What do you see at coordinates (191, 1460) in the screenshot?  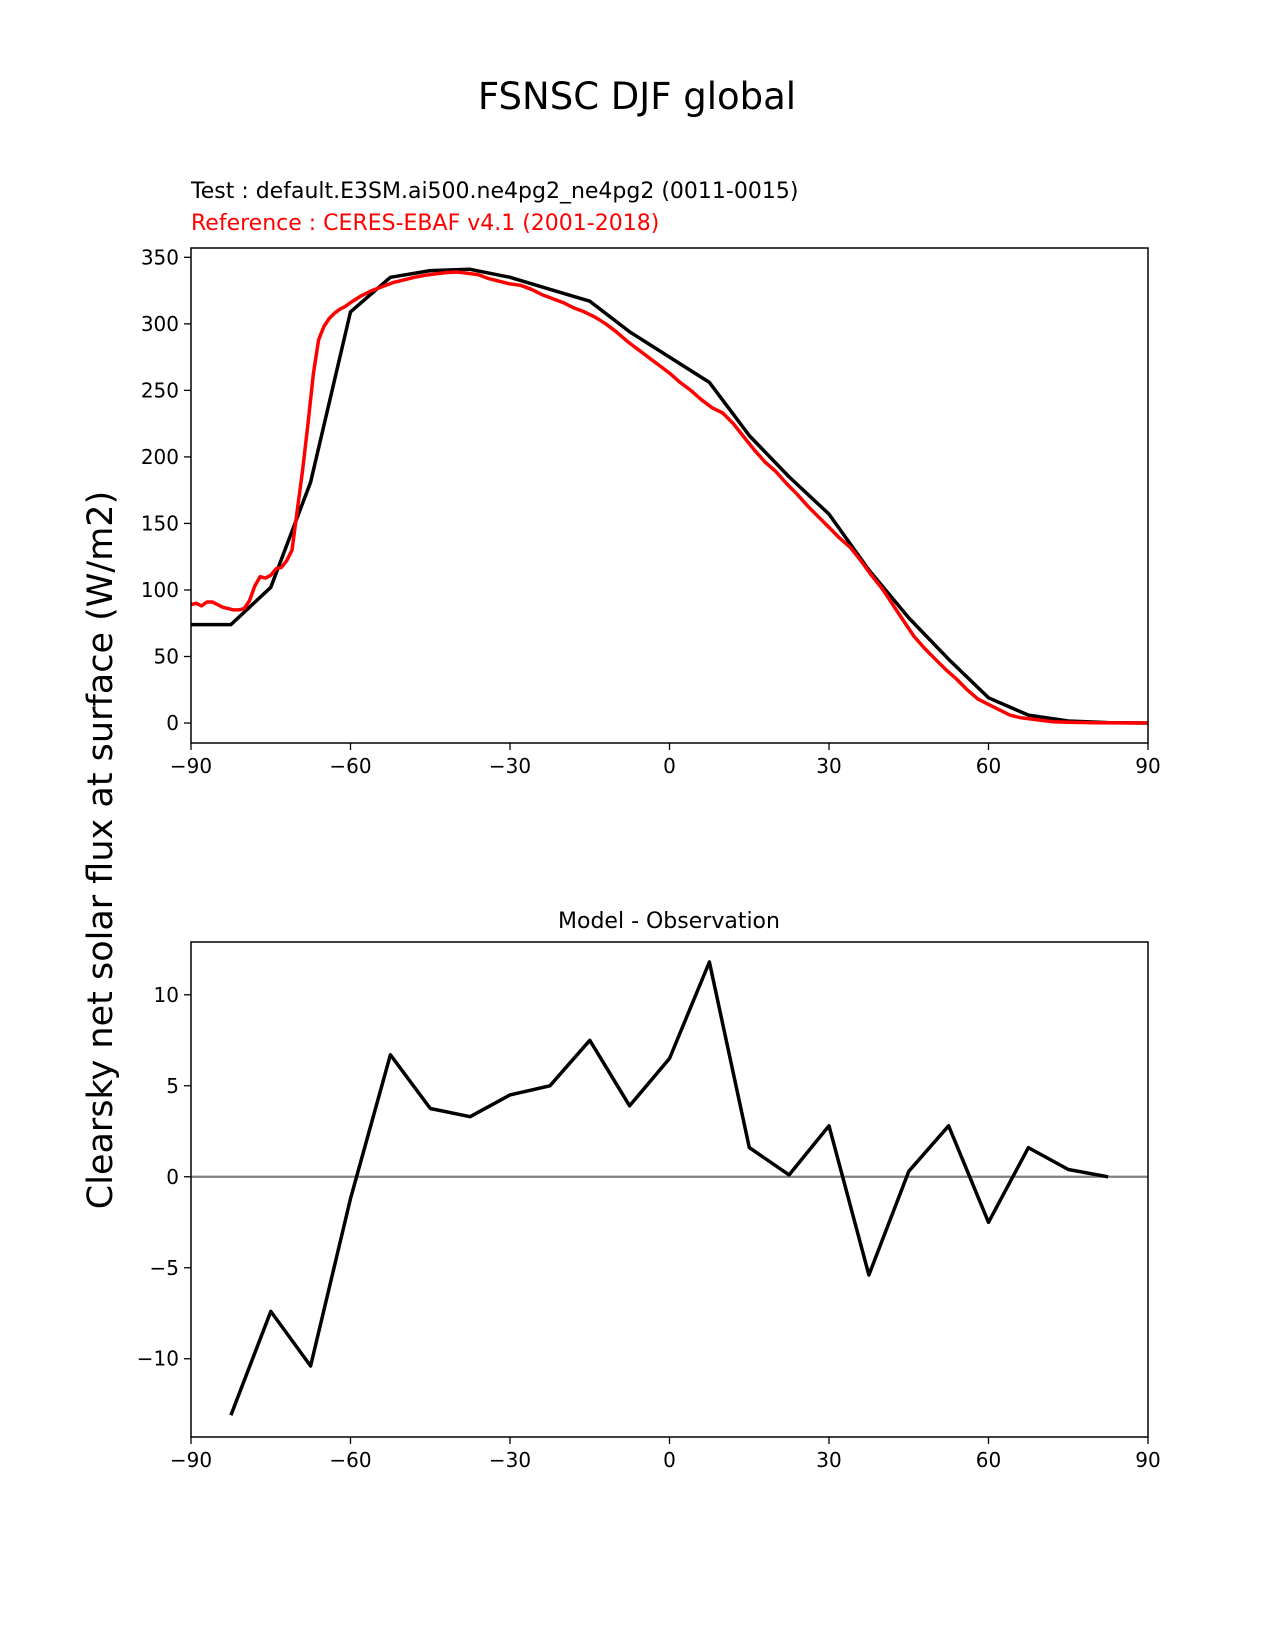 I see `bottom-x-tick-label: −90` at bounding box center [191, 1460].